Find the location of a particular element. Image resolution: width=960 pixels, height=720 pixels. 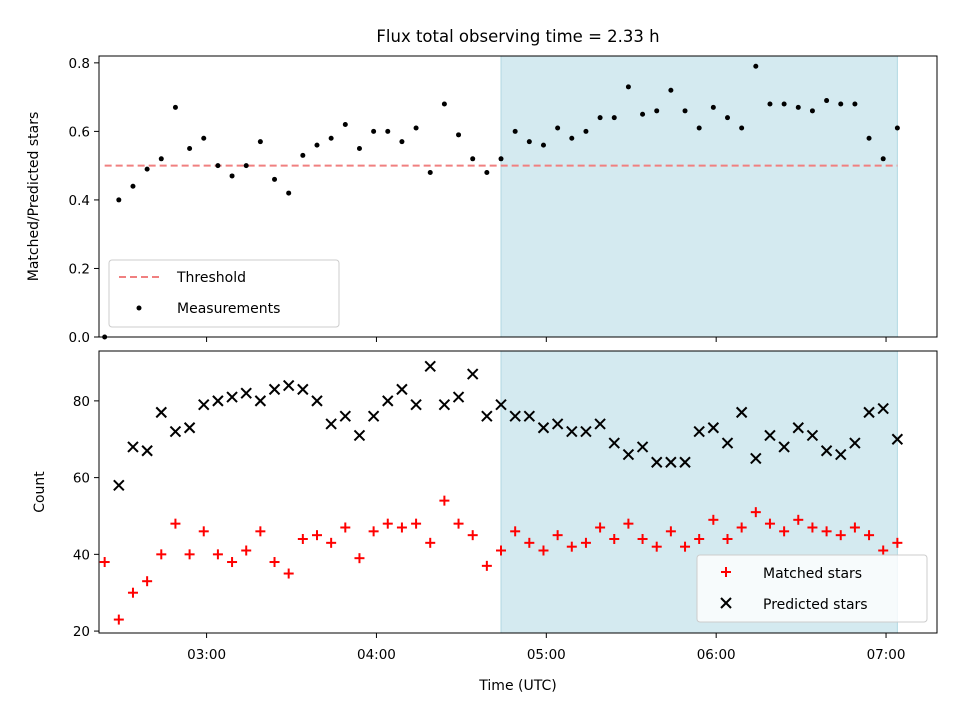

ratio-legend-box is located at coordinates (224, 293).